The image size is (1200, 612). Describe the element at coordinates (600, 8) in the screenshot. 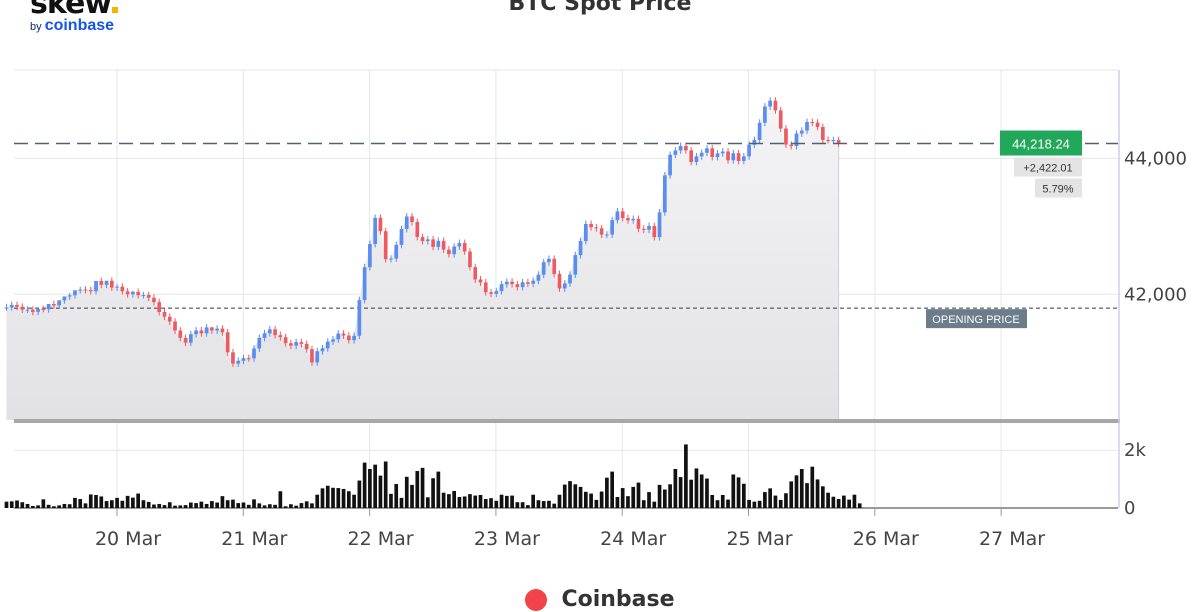

I see `chart-title: BTC Spot Price` at that location.